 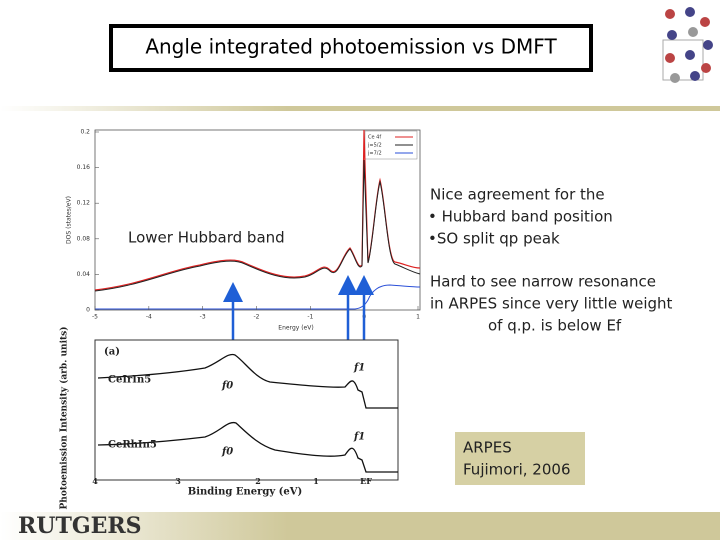 What do you see at coordinates (360, 526) in the screenshot?
I see `footer-band` at bounding box center [360, 526].